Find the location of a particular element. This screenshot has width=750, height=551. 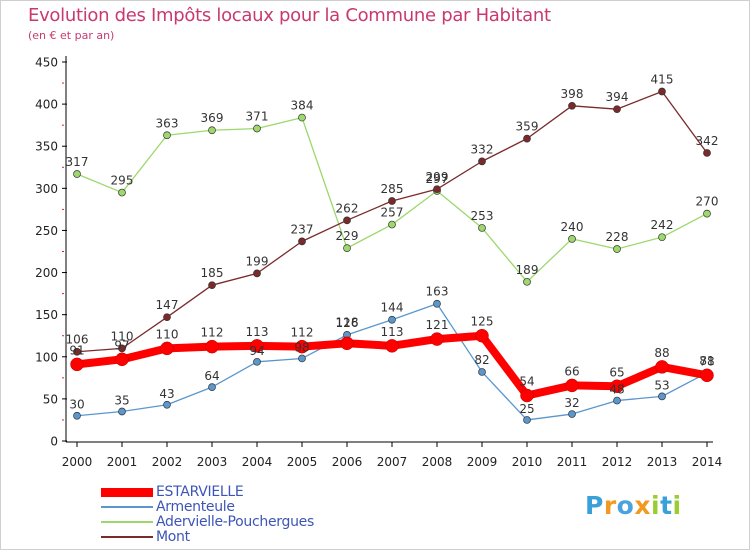

x-tick-label: 2011 is located at coordinates (572, 462).